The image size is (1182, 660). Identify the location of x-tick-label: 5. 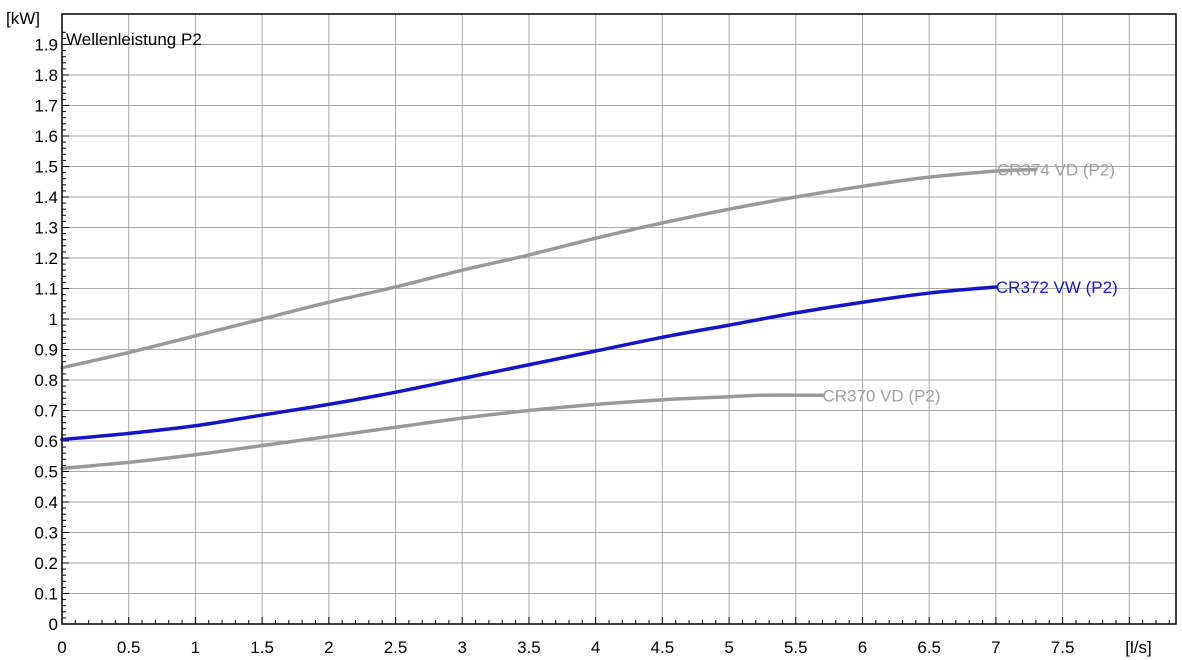
(728, 647).